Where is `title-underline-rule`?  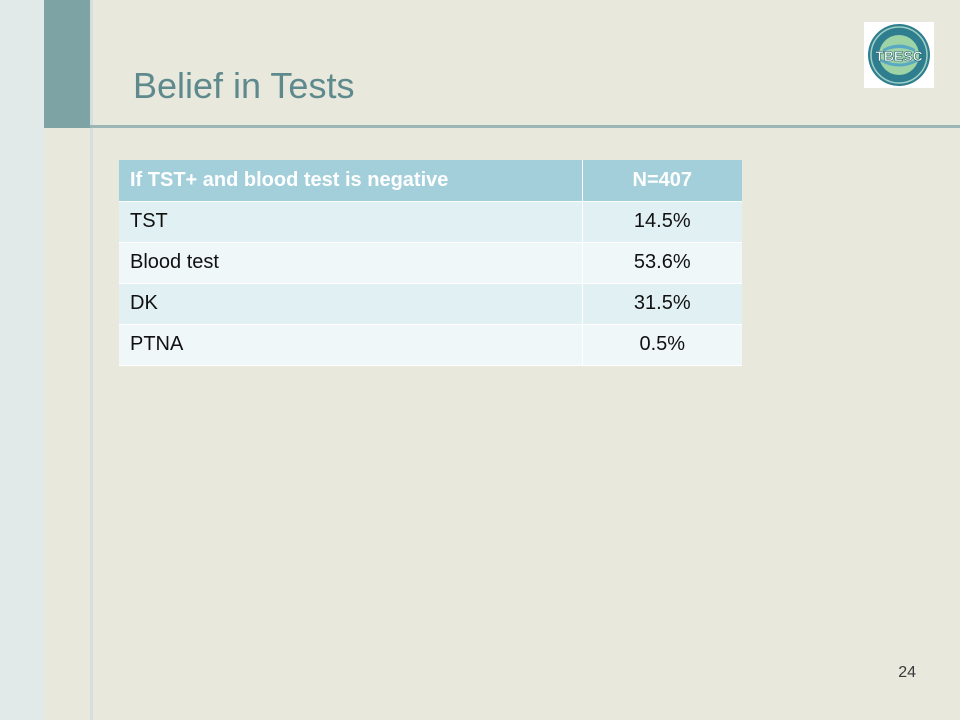 title-underline-rule is located at coordinates (525, 126).